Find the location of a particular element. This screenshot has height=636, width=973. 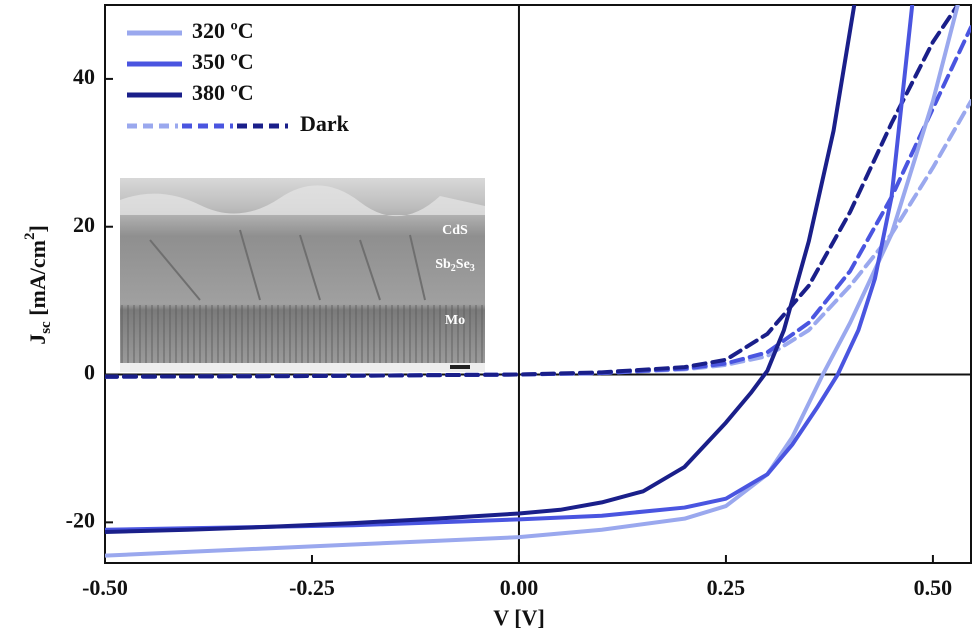

inset-label-part: 2 is located at coordinates (453, 268).